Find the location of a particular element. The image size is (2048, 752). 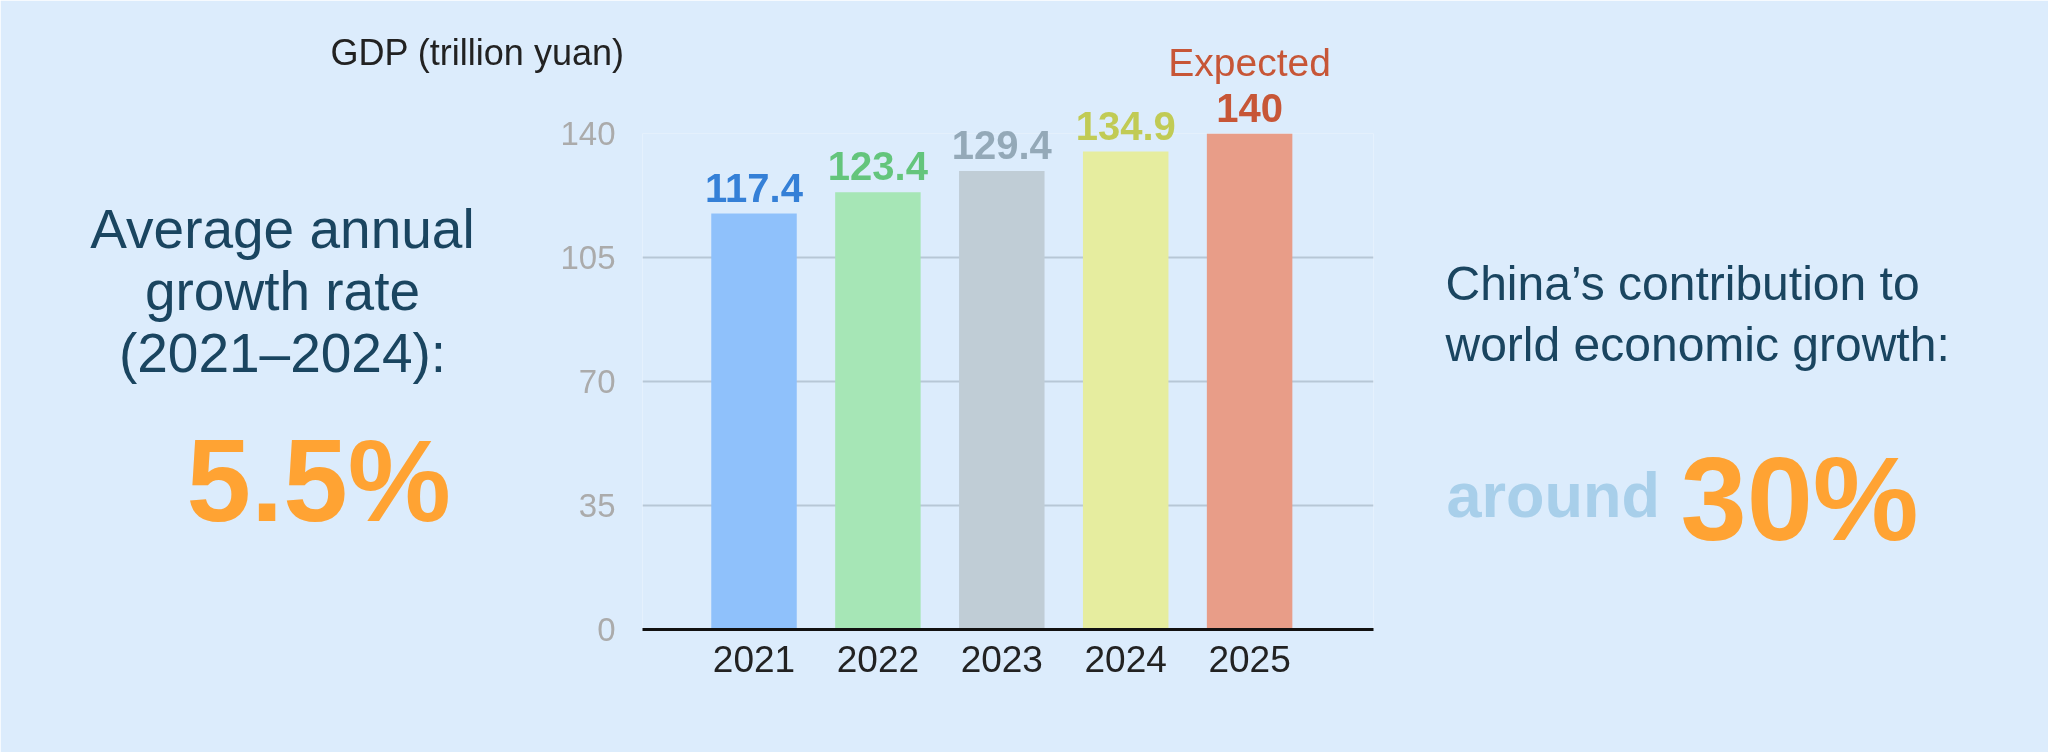

text: 5.5% is located at coordinates (318, 481).